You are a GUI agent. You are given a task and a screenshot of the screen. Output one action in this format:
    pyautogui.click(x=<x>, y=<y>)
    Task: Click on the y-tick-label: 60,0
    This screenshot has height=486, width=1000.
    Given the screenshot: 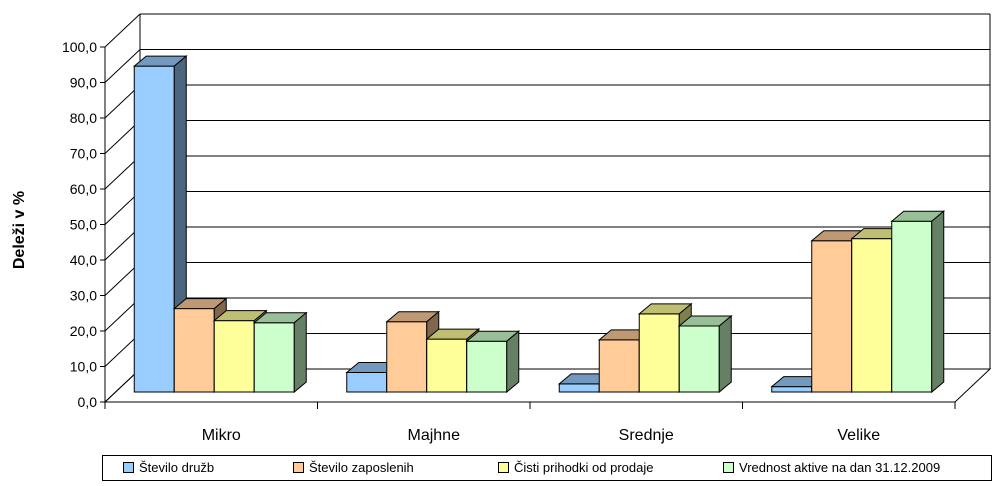 What is the action you would take?
    pyautogui.click(x=83, y=189)
    